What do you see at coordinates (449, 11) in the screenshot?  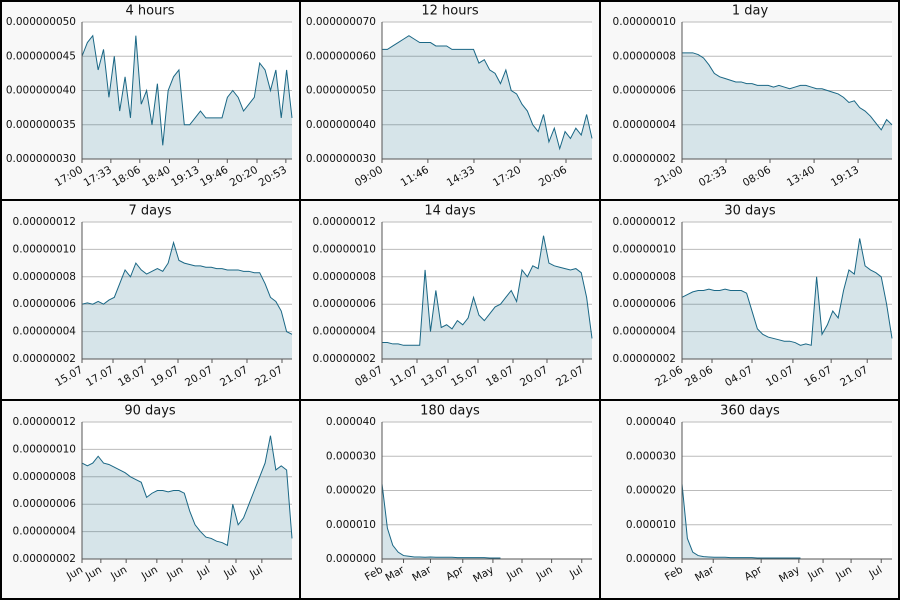 I see `chart-title: 12 hours` at bounding box center [449, 11].